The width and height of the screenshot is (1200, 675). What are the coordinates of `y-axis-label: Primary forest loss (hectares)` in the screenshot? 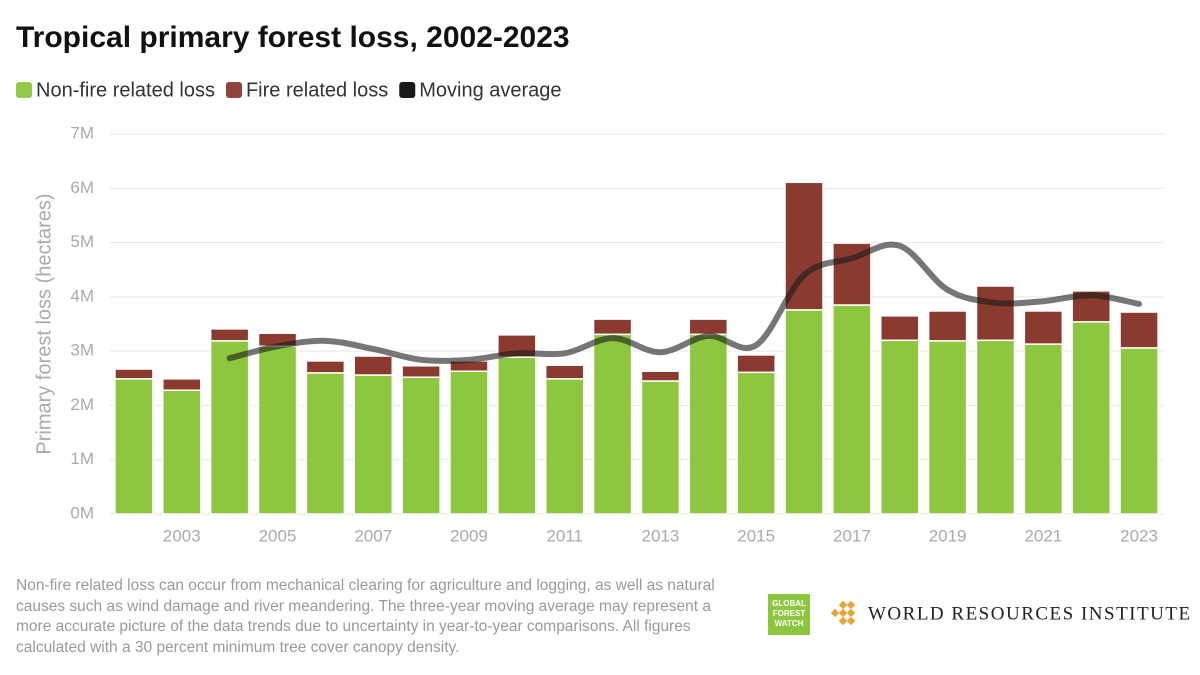 It's located at (44, 323).